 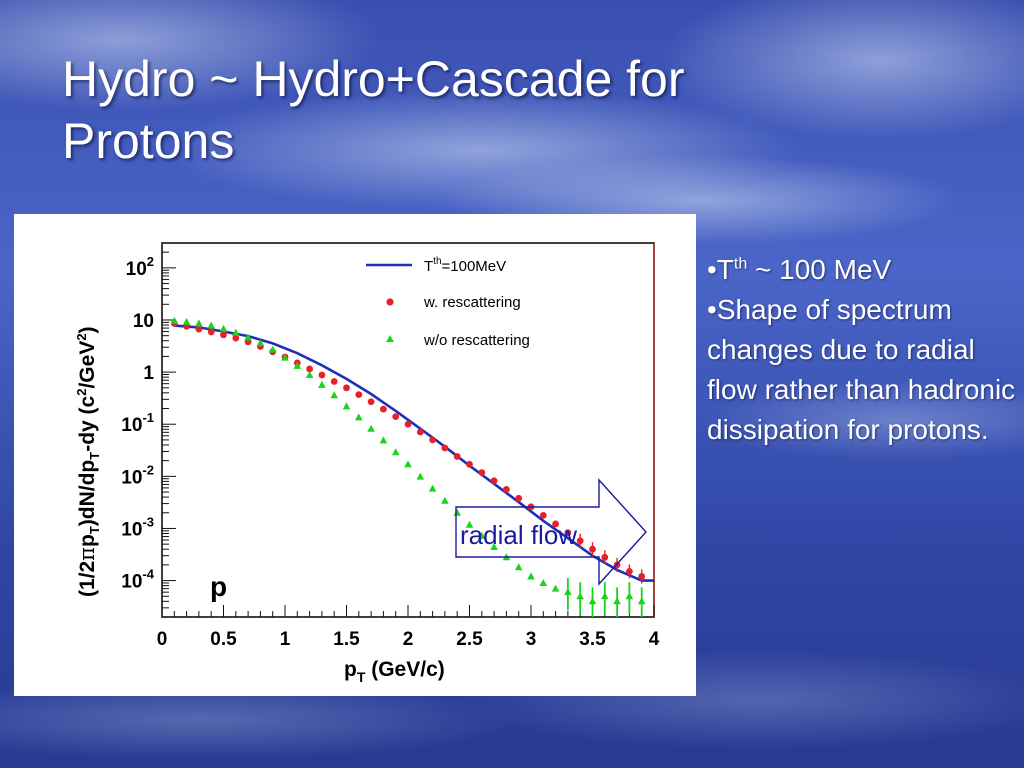 I want to click on y-tick-label: 1, so click(x=148, y=373).